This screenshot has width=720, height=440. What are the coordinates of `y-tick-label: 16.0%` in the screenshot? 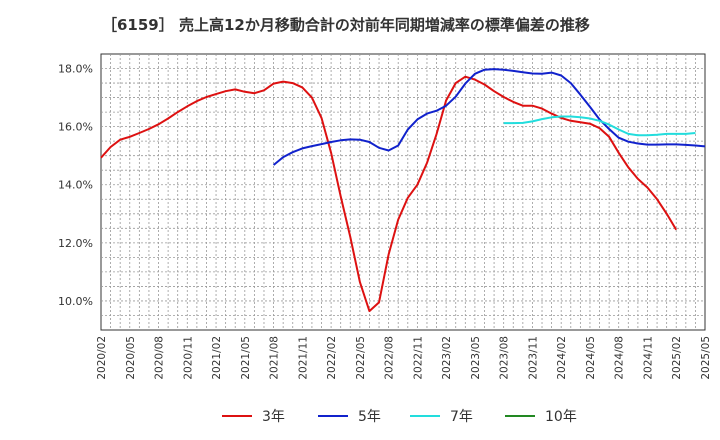 It's located at (75, 127).